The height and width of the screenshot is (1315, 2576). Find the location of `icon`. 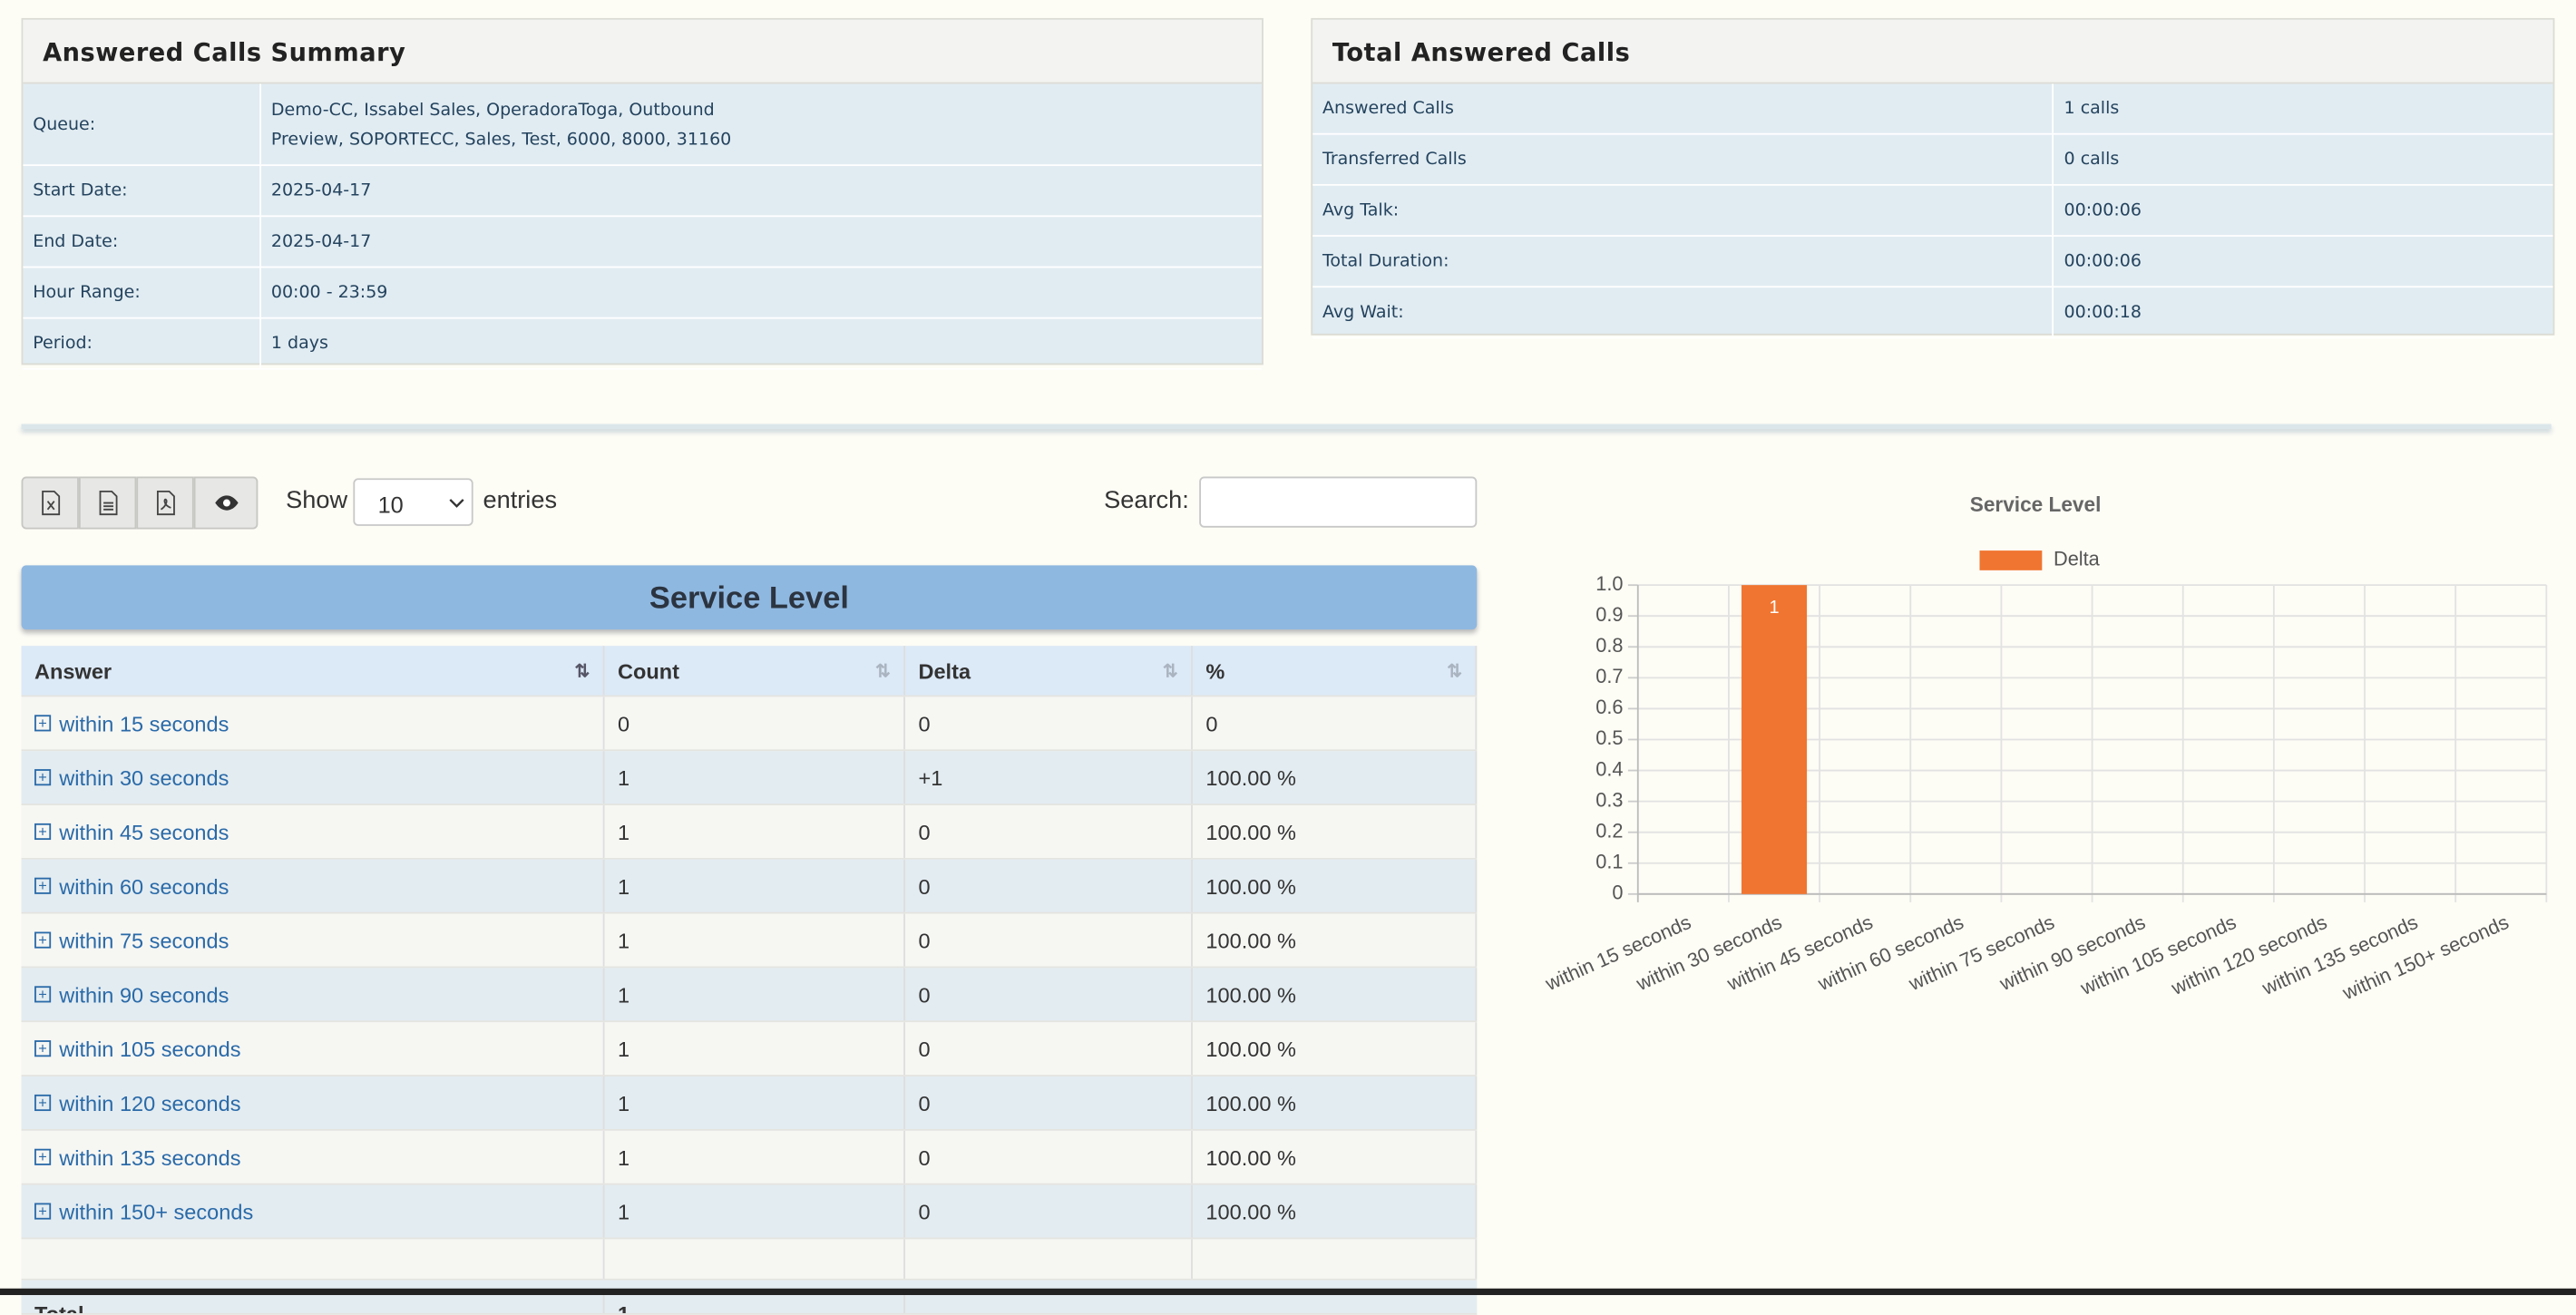

icon is located at coordinates (50, 503).